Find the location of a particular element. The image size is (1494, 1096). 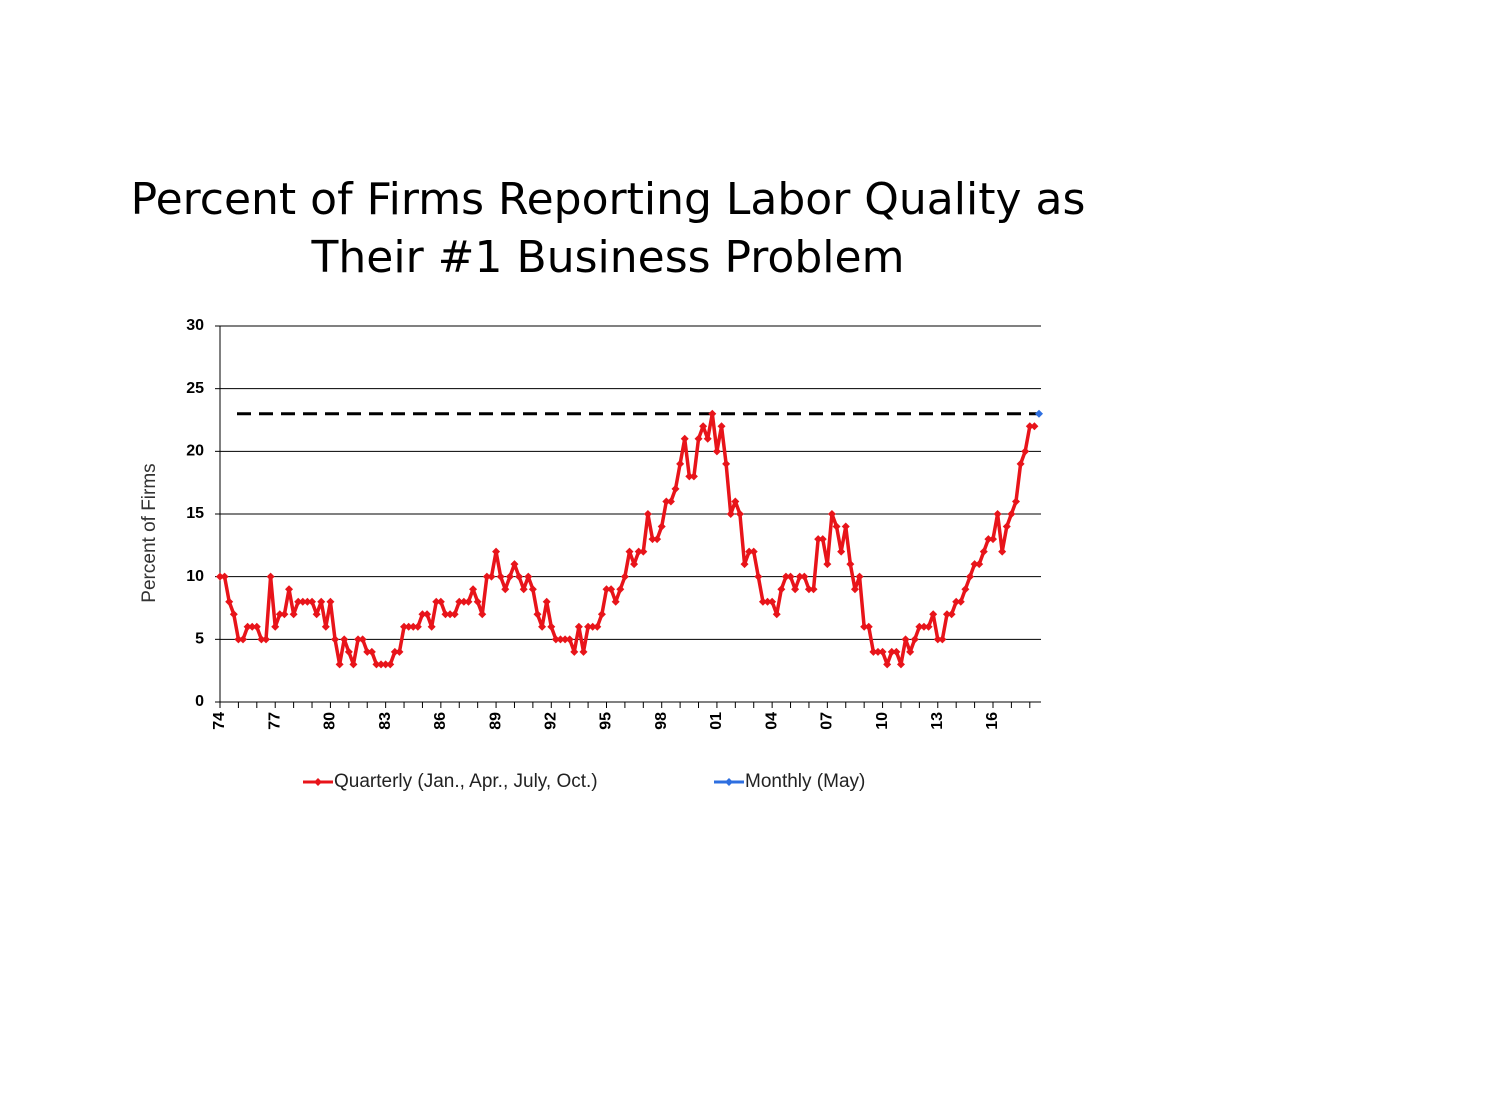

y-tick-label: 5 is located at coordinates (199, 639).